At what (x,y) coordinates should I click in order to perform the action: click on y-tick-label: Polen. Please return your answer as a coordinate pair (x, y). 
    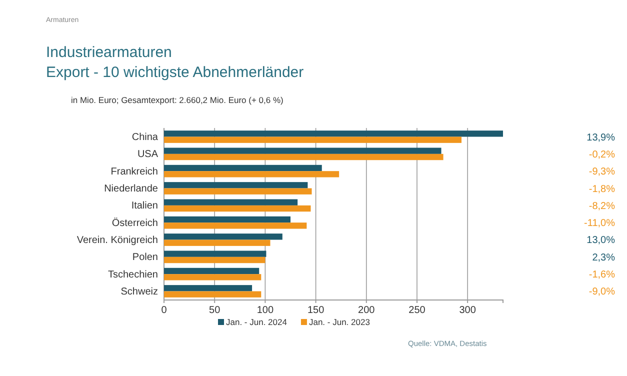
    Looking at the image, I should click on (145, 258).